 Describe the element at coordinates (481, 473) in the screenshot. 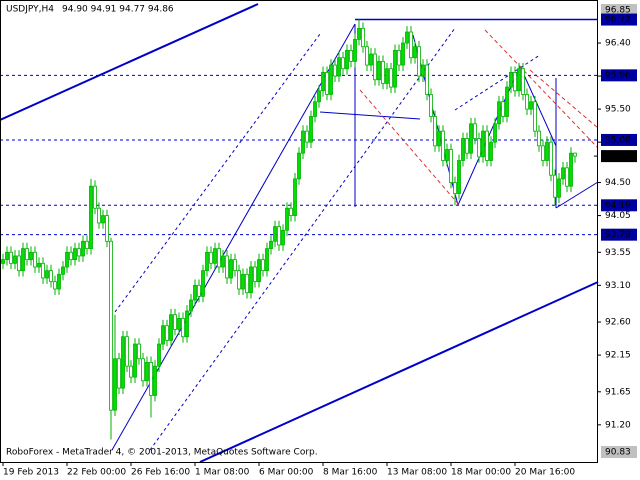

I see `x-tick-label: 18 Mar 00:00` at that location.